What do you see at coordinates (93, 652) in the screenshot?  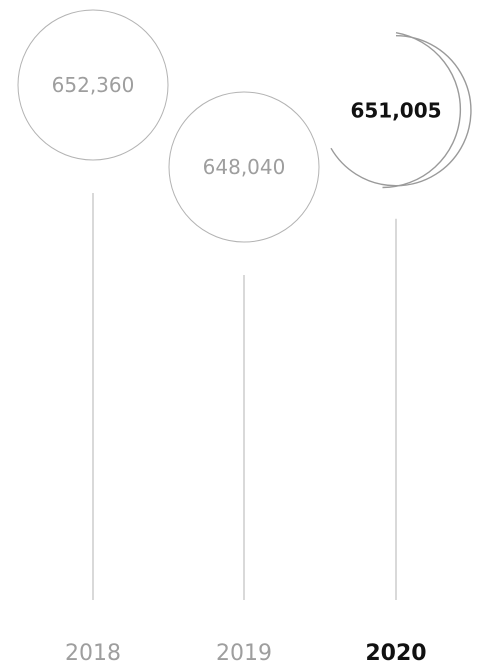 I see `year-label-2018: 2018` at bounding box center [93, 652].